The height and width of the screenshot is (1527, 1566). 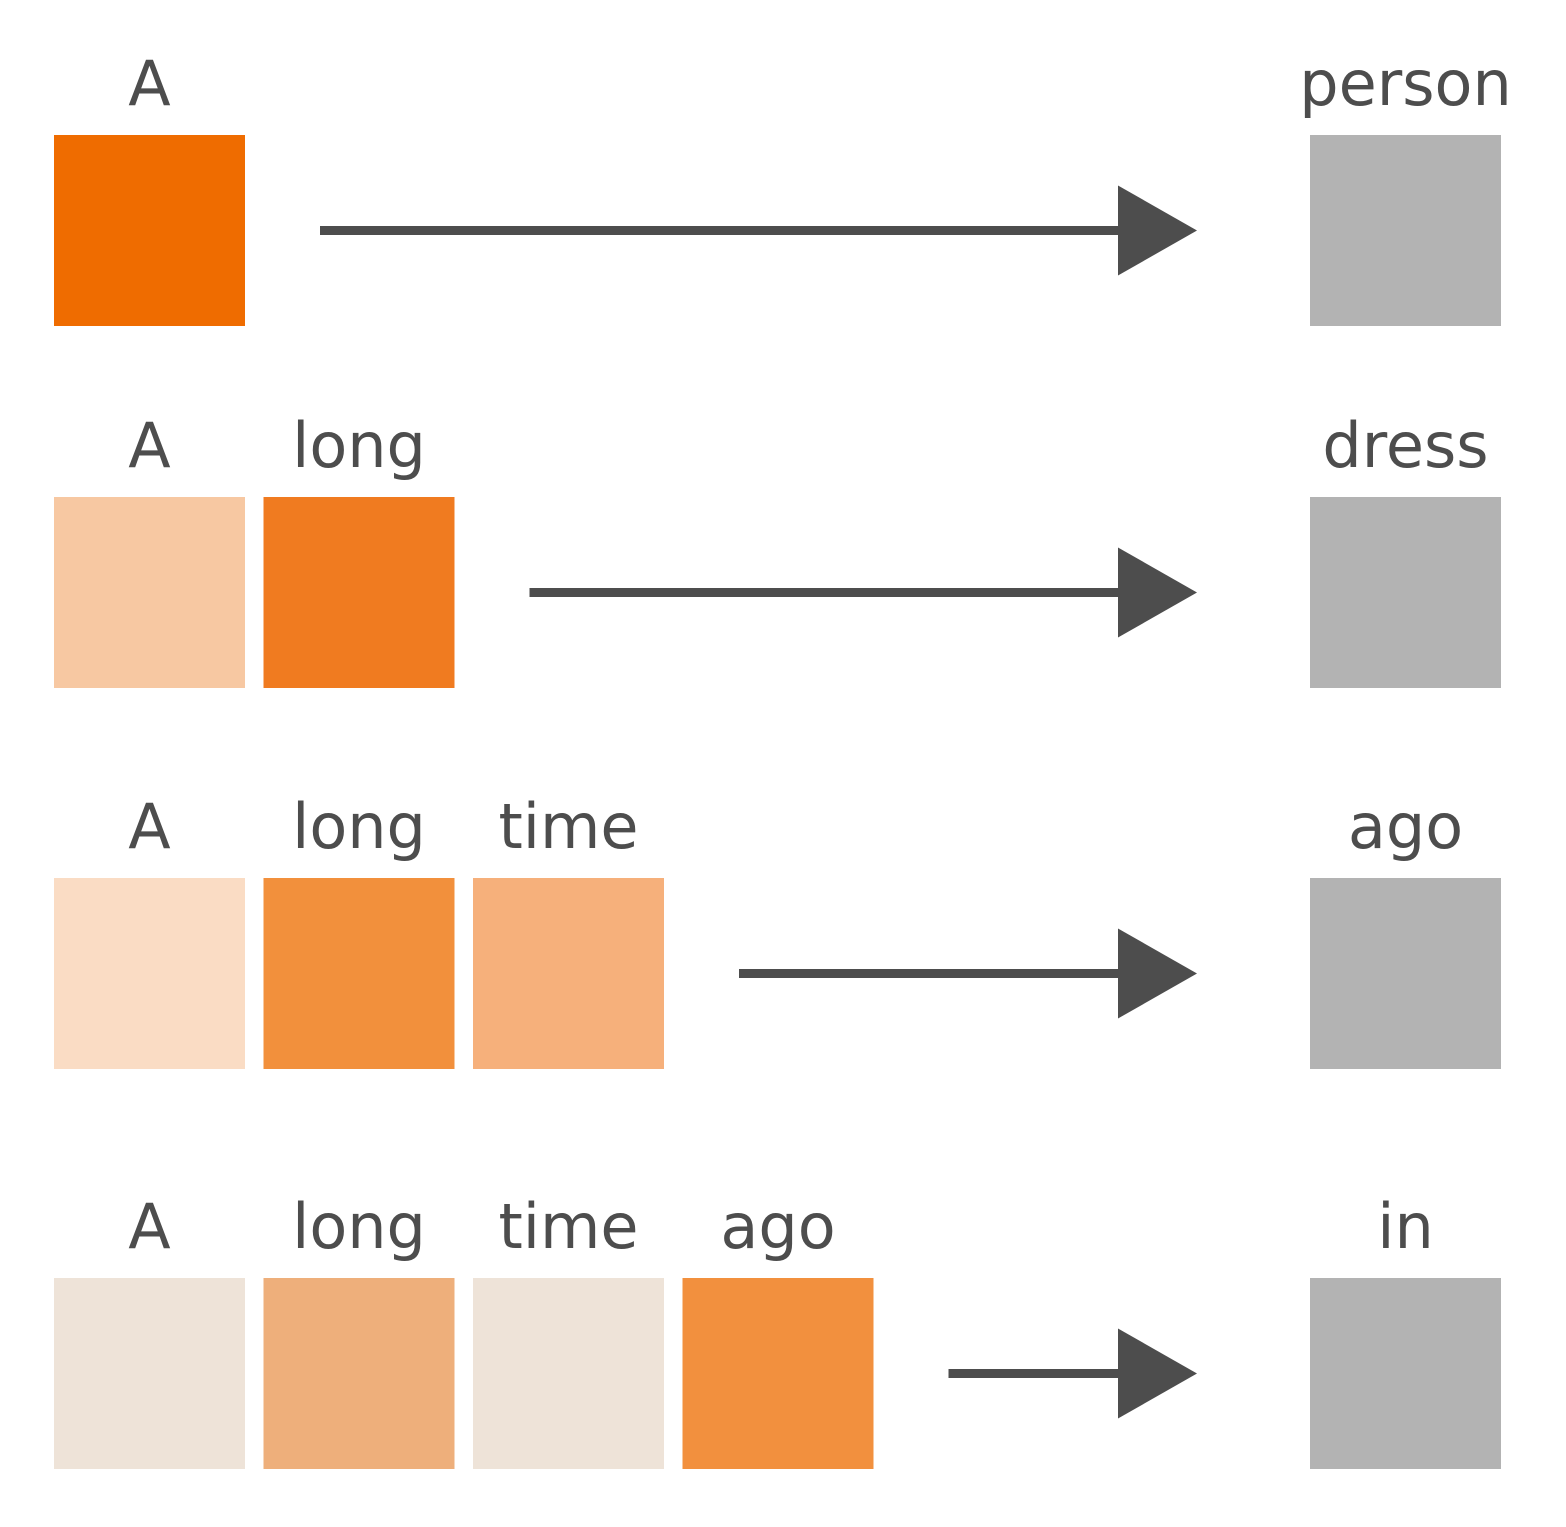 What do you see at coordinates (1405, 1226) in the screenshot?
I see `prediction-label: in` at bounding box center [1405, 1226].